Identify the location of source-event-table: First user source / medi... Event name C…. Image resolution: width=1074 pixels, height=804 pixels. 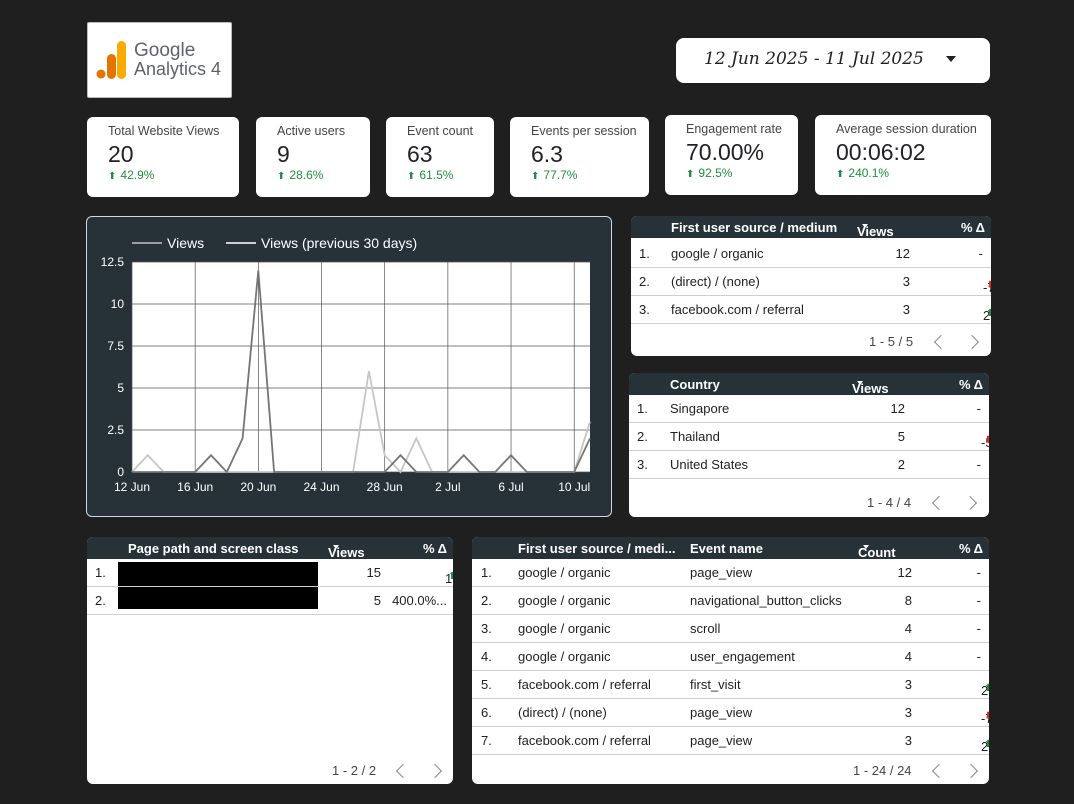
(730, 660).